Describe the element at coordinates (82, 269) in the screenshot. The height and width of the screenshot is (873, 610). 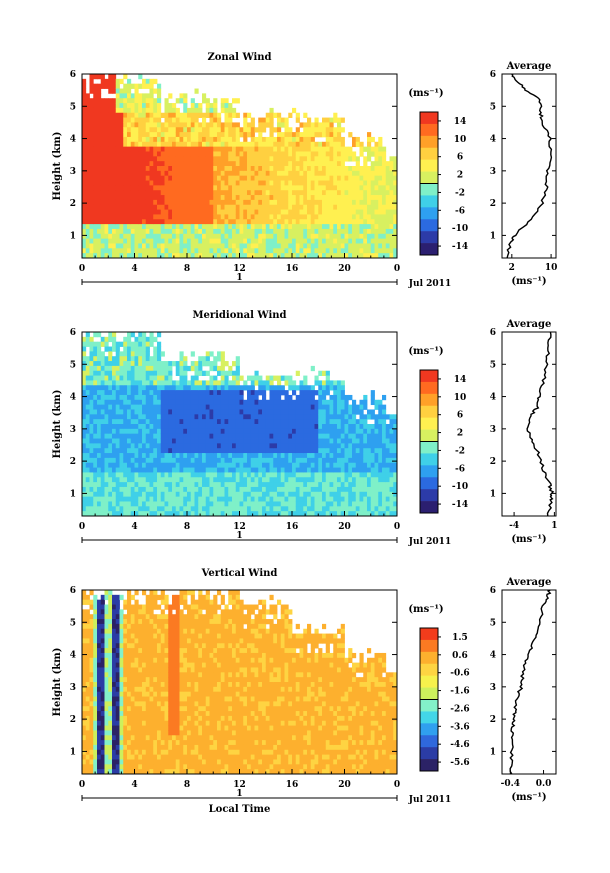
I see `x-tick-label: 0` at that location.